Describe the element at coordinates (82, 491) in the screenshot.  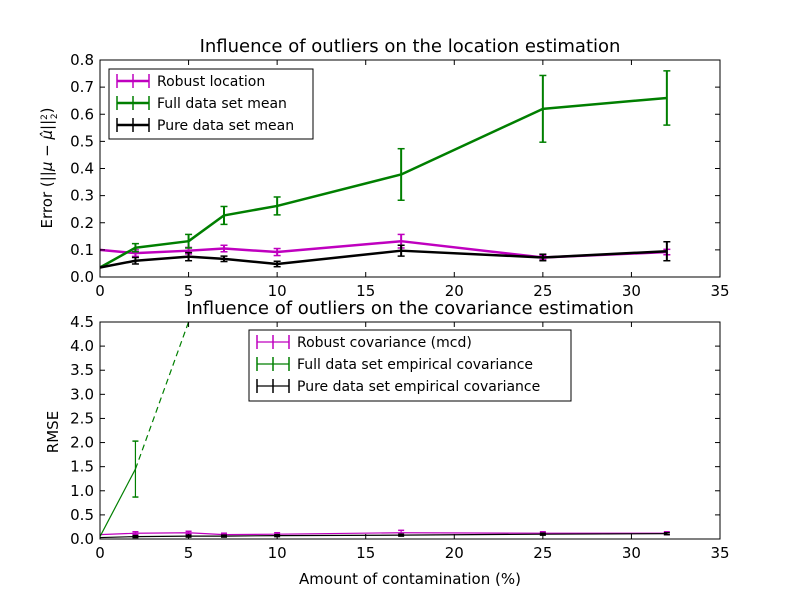
I see `y-tick-label: 1.0` at that location.